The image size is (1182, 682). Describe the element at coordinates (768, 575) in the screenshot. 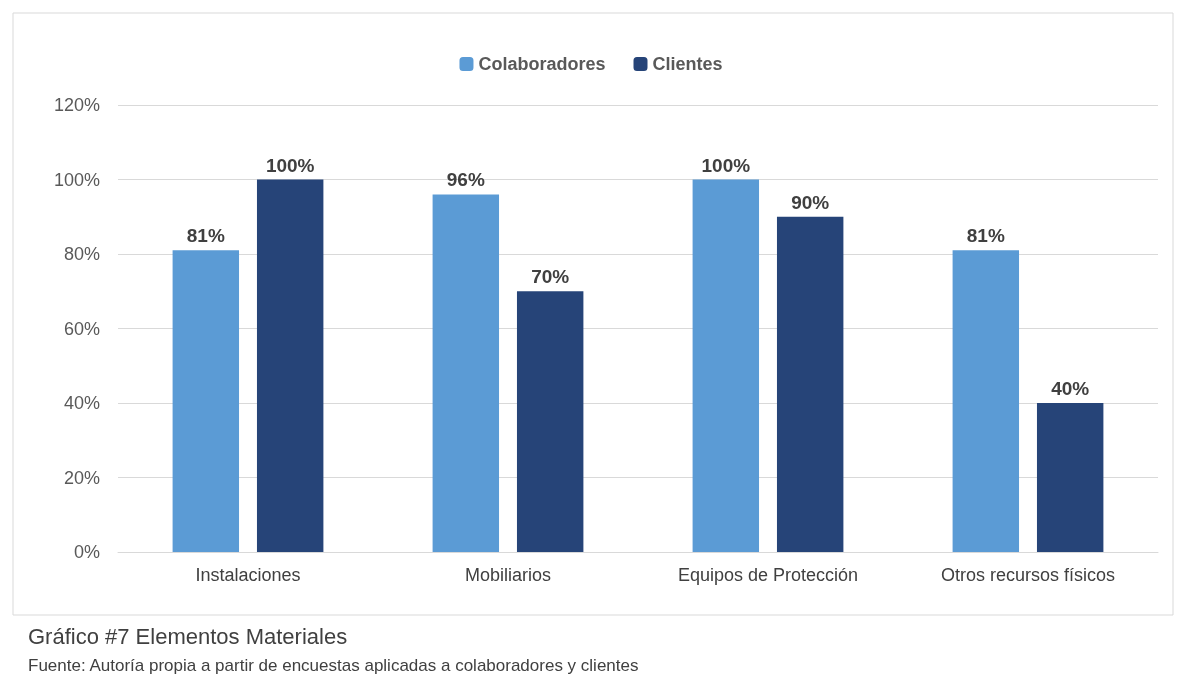

I see `x-tick-label: Equipos de Protección` at that location.